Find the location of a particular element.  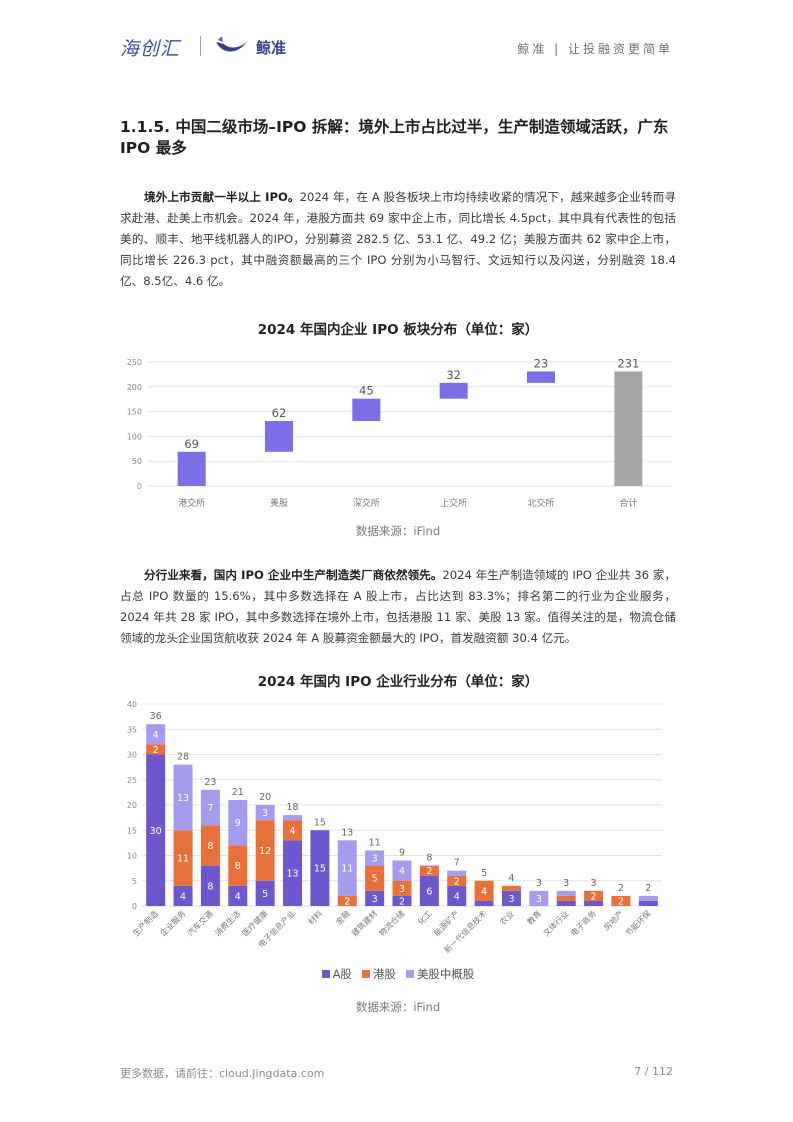

haichuanghui-logo: 海创汇 is located at coordinates (150, 49).